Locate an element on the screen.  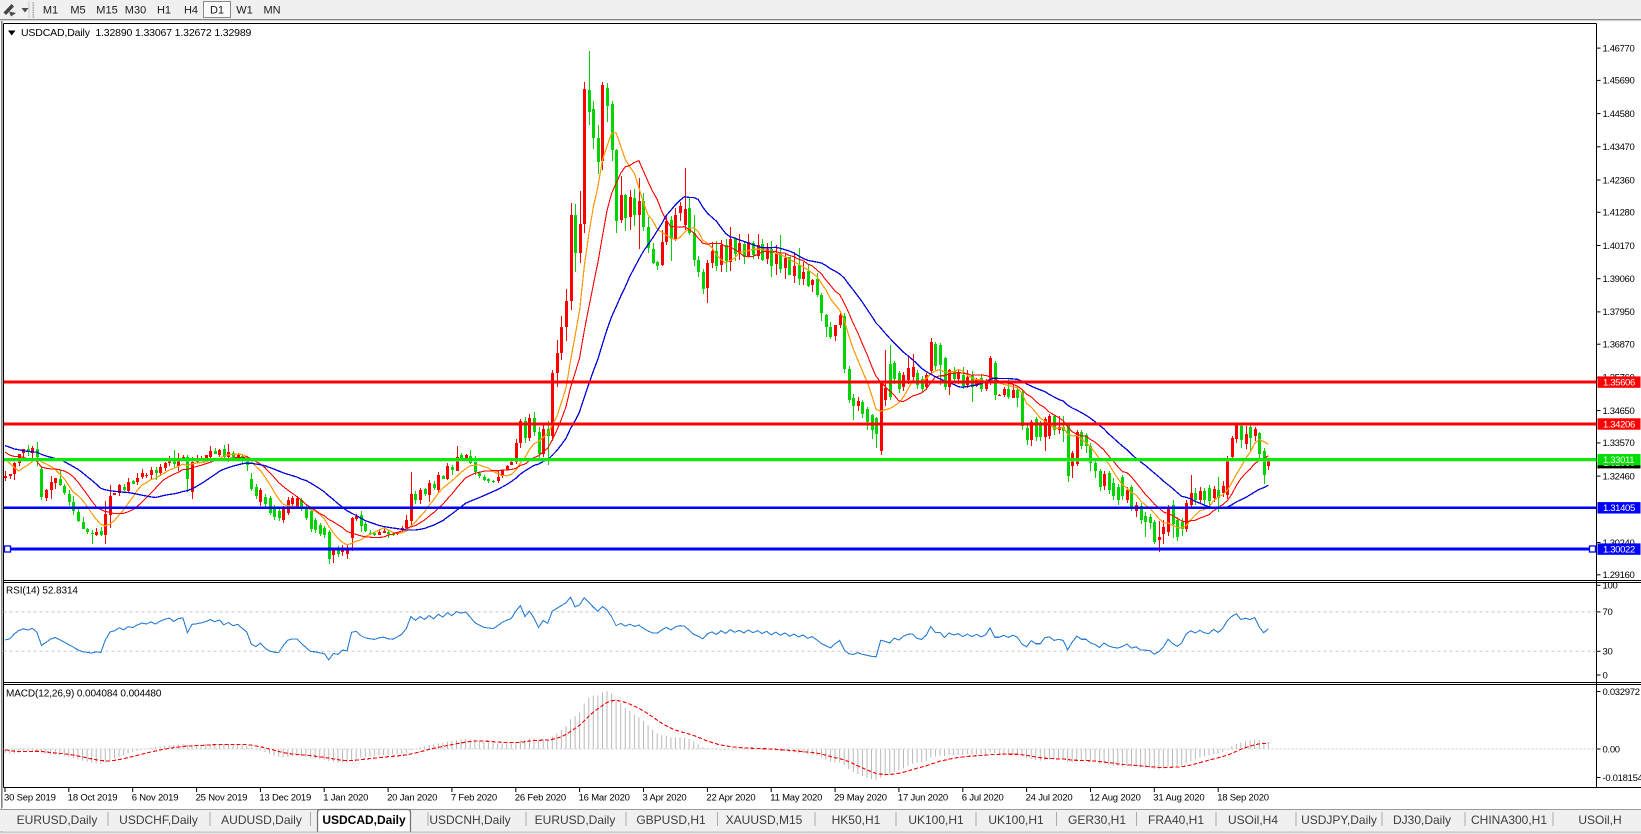
svg-text: 6 Nov 2019 is located at coordinates (155, 798).